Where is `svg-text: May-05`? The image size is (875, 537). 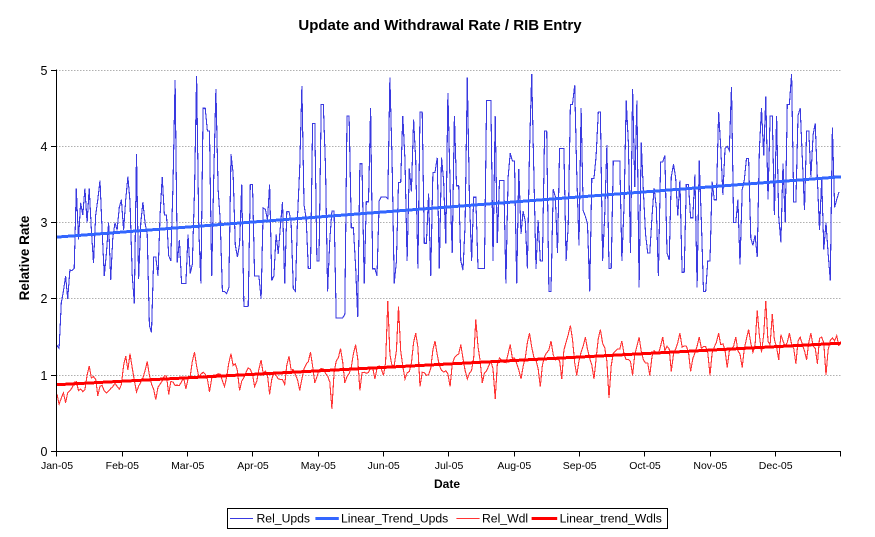 svg-text: May-05 is located at coordinates (318, 466).